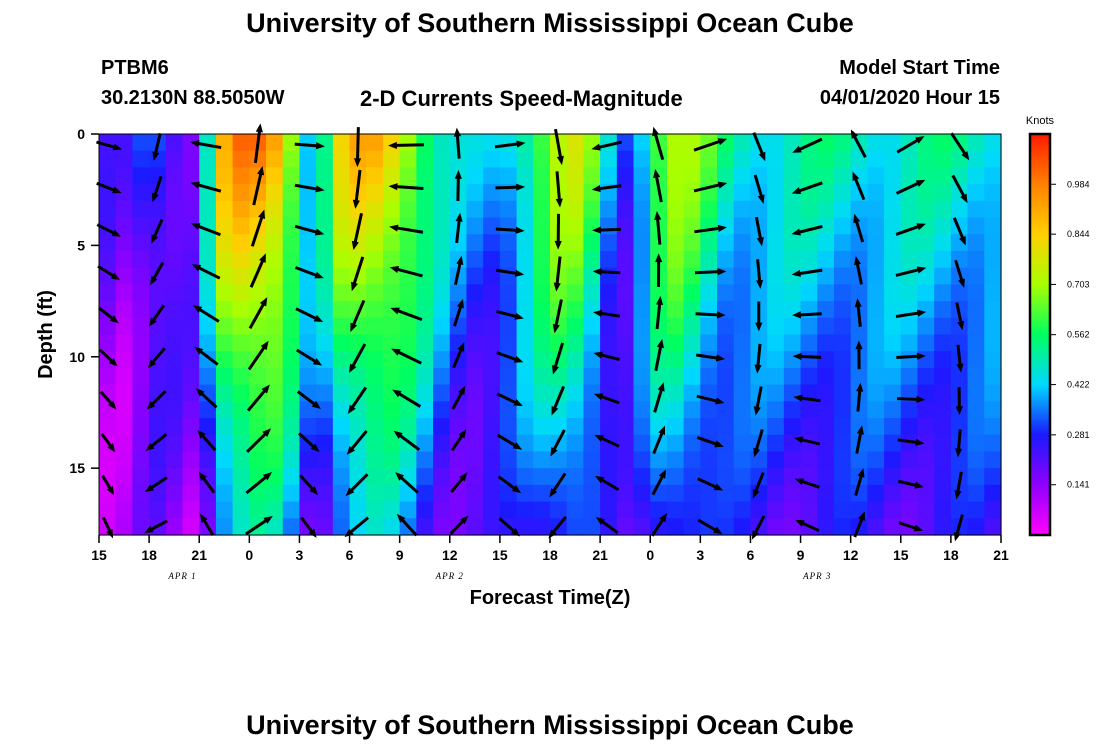 The width and height of the screenshot is (1100, 750). Describe the element at coordinates (1078, 234) in the screenshot. I see `colorbar-tick-label: 0.844` at that location.